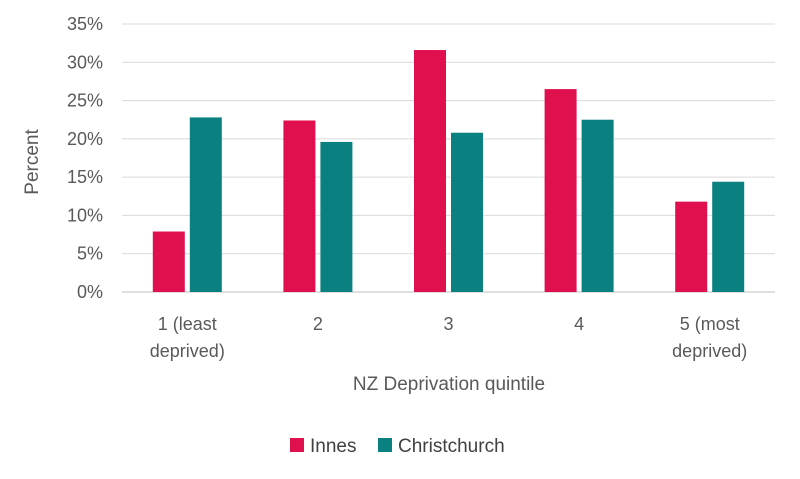  What do you see at coordinates (85, 215) in the screenshot?
I see `y-tick-label: 10%` at bounding box center [85, 215].